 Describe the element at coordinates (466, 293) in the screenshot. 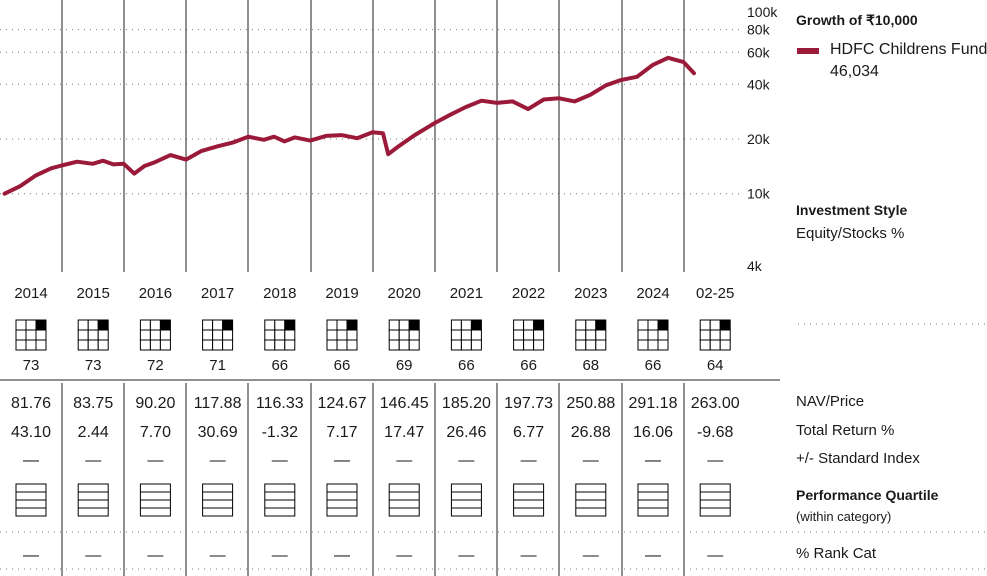

I see `year-label: 2021` at that location.